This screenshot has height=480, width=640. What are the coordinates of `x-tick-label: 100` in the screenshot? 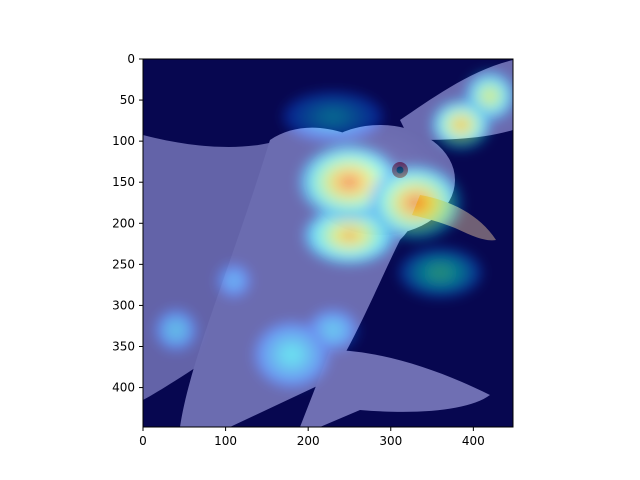 It's located at (225, 441).